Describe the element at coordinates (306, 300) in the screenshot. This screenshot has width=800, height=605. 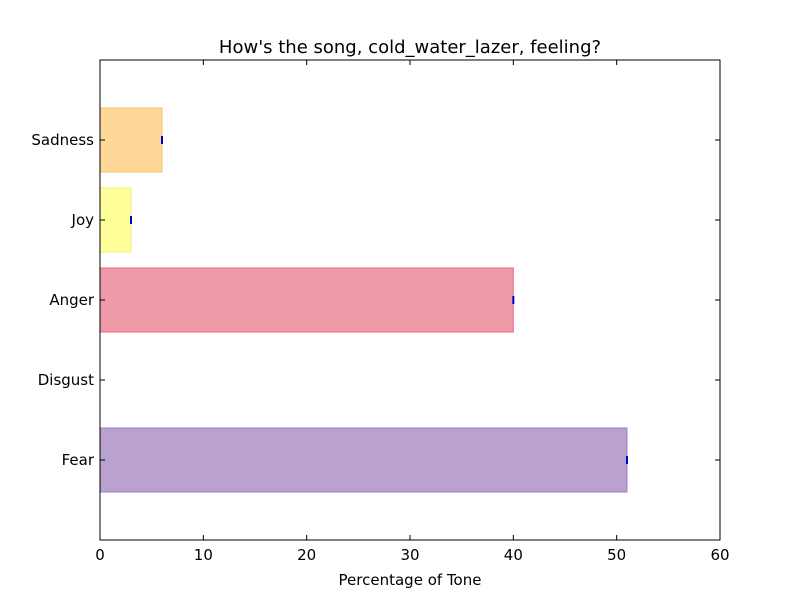
I see `bar-anger` at that location.